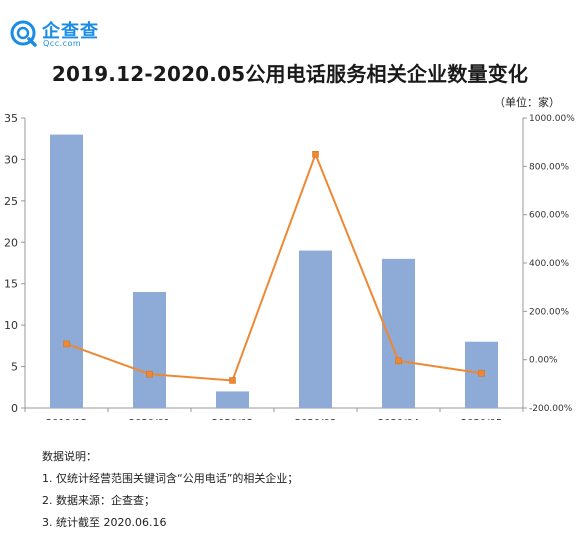  What do you see at coordinates (11, 118) in the screenshot?
I see `y-tick-label-left: 35` at bounding box center [11, 118].